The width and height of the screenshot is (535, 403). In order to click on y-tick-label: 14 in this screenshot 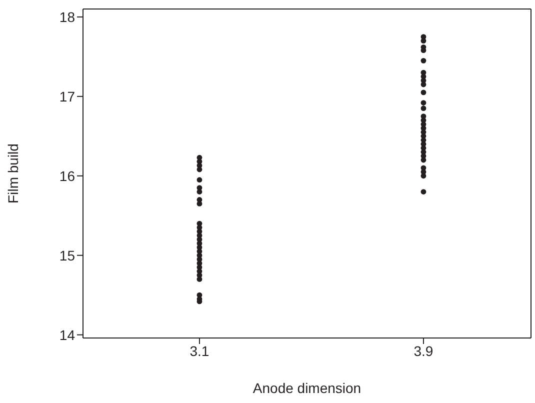, I will do `click(67, 334)`.